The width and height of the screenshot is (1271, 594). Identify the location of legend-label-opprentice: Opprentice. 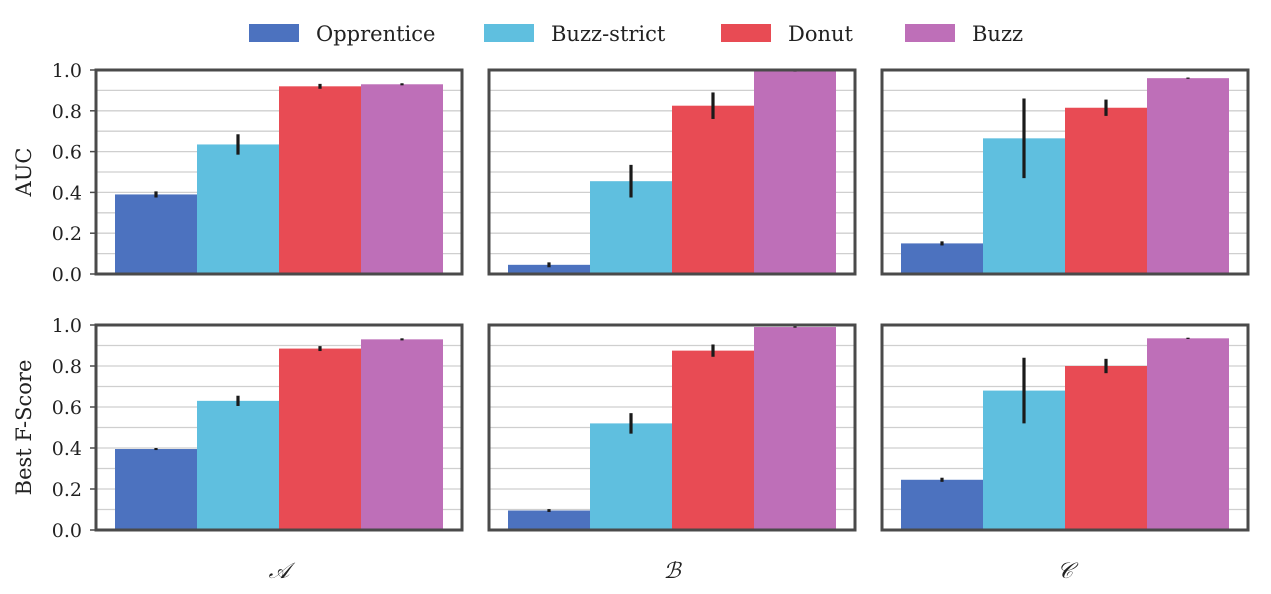
(375, 34).